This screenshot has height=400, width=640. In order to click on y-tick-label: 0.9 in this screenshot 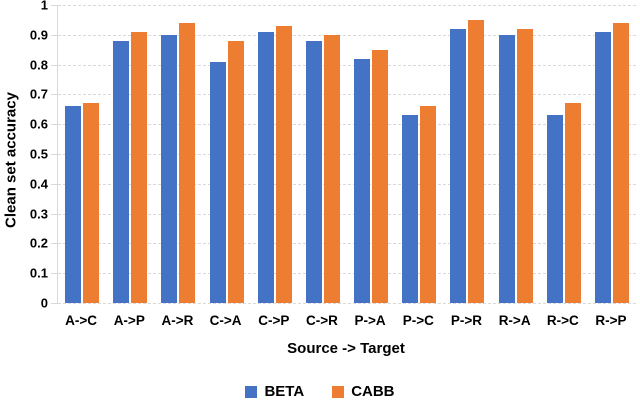, I will do `click(38, 35)`.